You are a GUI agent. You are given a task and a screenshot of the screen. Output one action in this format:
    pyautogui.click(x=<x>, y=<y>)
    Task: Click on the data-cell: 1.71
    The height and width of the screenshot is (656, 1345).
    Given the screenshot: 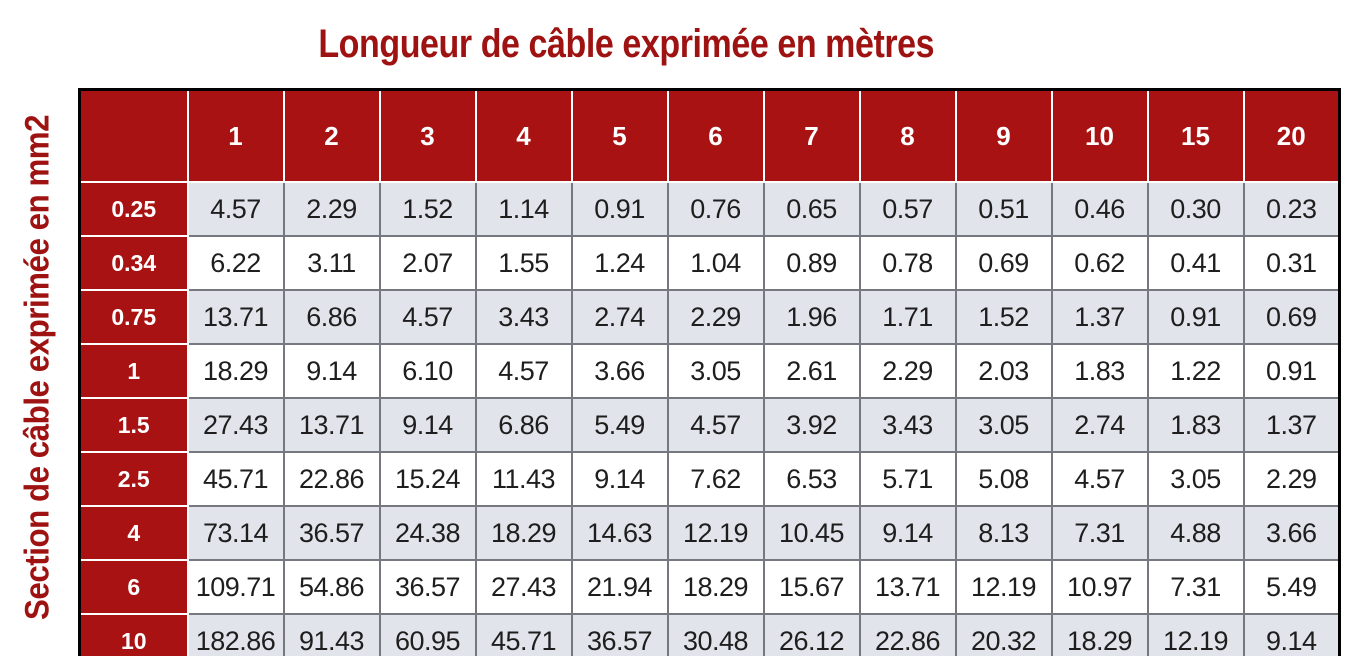 What is the action you would take?
    pyautogui.click(x=907, y=317)
    